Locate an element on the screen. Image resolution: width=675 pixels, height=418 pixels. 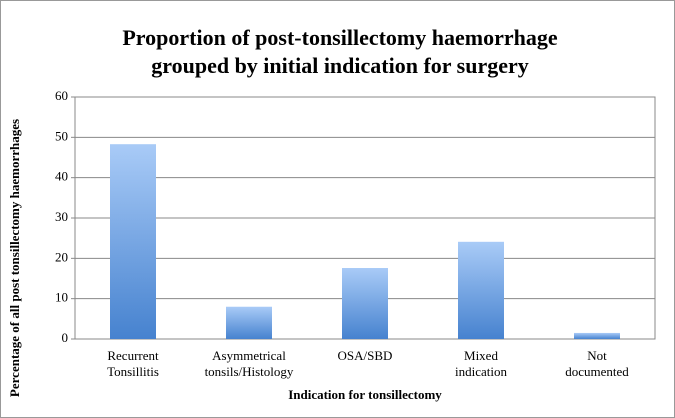
y-tick-label: 50 is located at coordinates (61, 135).